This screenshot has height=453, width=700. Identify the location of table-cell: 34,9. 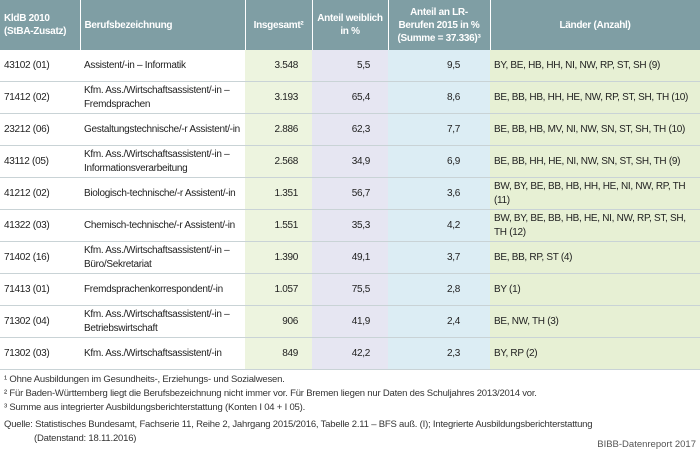
(350, 161).